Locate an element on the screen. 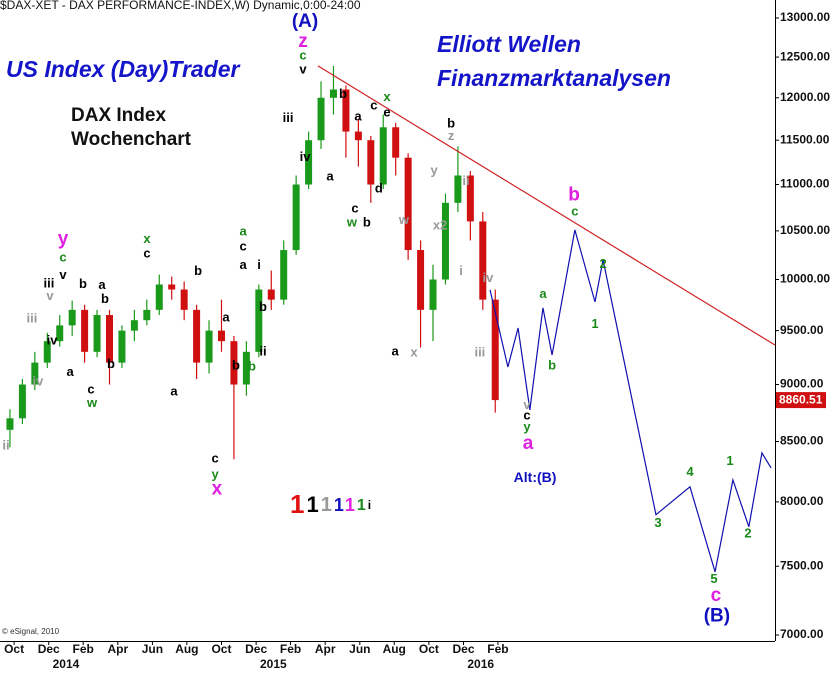  header-left: US Index (Day)Trader is located at coordinates (123, 69).